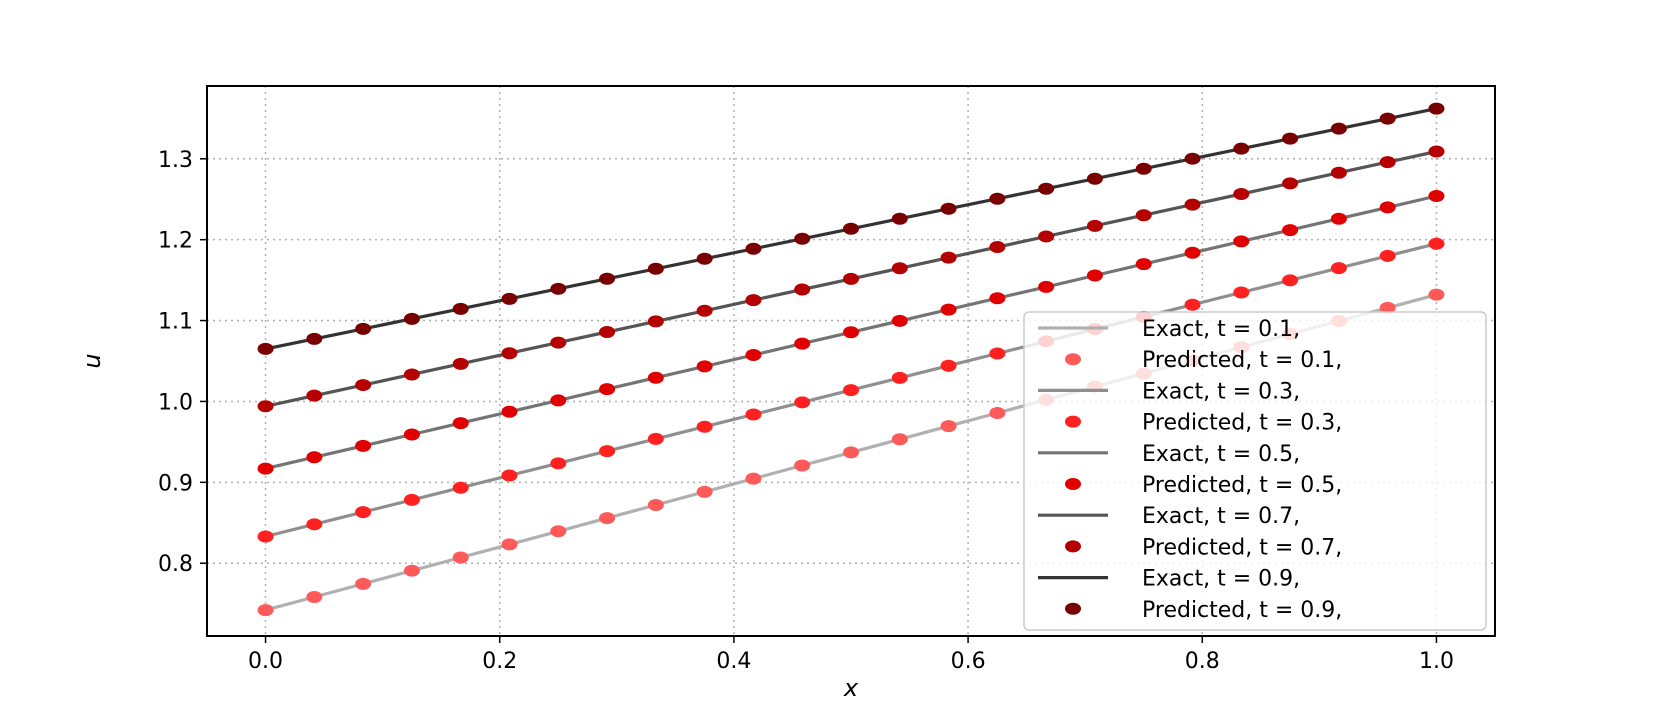  What do you see at coordinates (175, 483) in the screenshot?
I see `y-tick-label: 0.9` at bounding box center [175, 483].